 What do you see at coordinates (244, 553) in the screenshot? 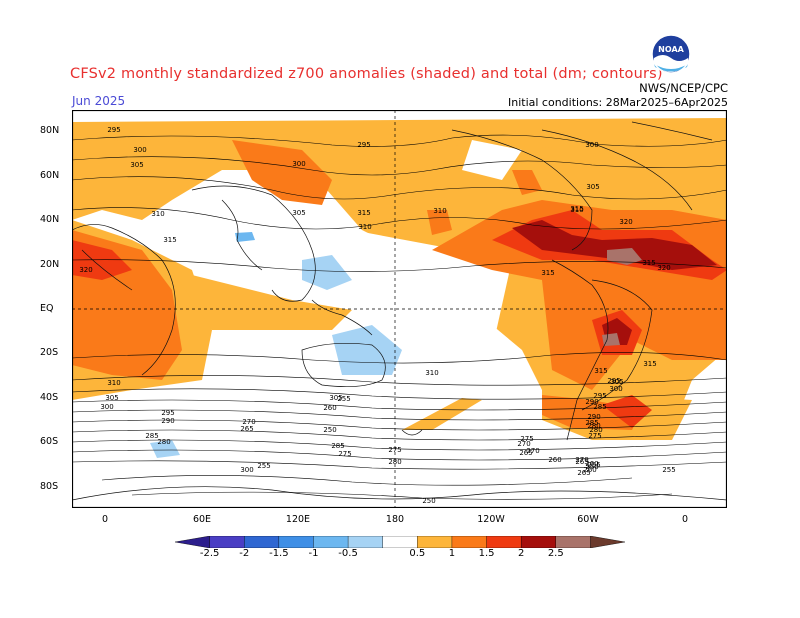
I see `colorbar-label-1: -2` at bounding box center [244, 553].